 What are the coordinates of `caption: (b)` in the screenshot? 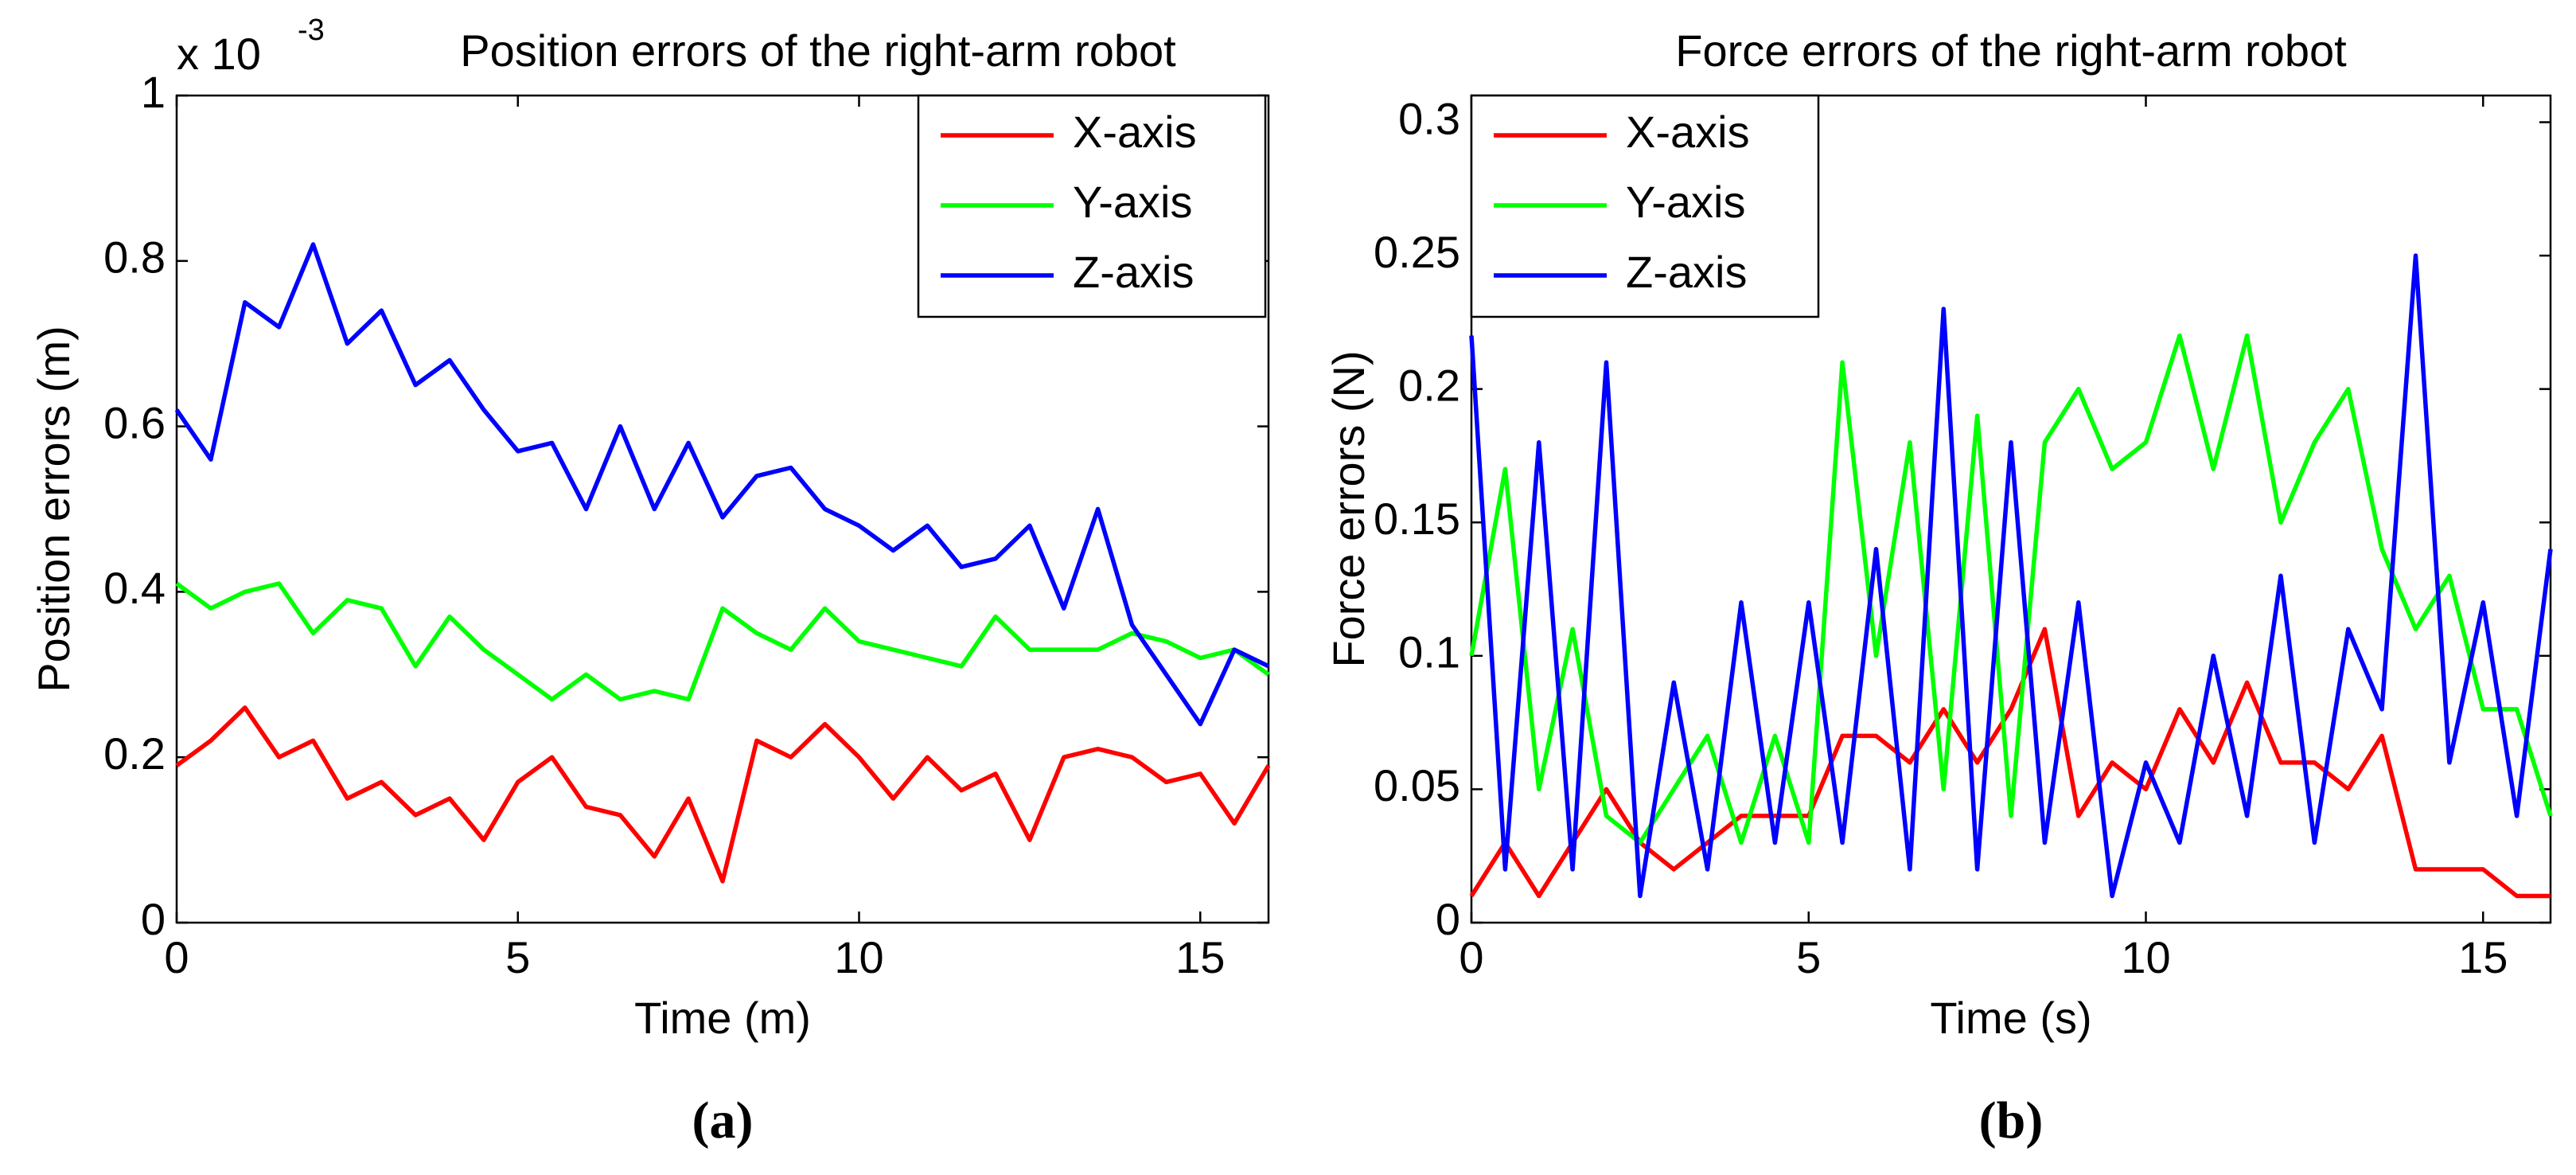 It's located at (2011, 1121).